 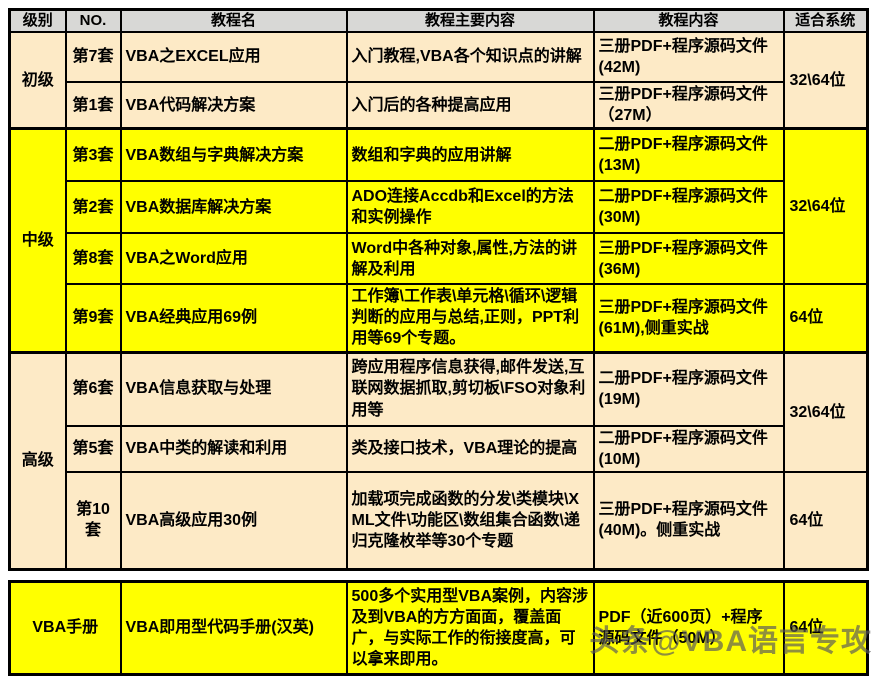 I want to click on desc-cell: ADO连接Accdb和Excel的方法和实例操作, so click(x=470, y=207).